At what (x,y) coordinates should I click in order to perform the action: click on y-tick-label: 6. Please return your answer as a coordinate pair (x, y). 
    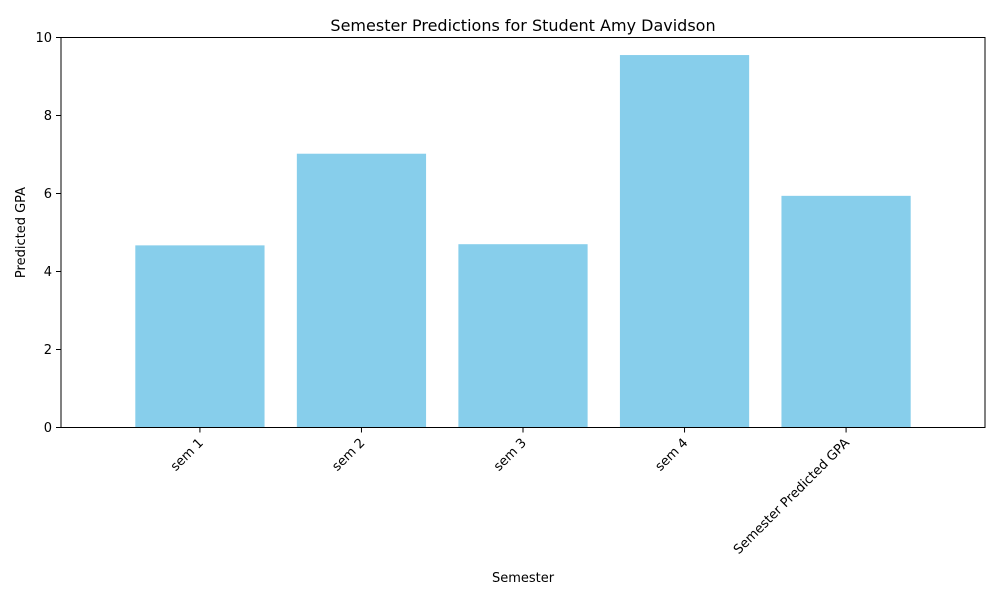
    Looking at the image, I should click on (48, 194).